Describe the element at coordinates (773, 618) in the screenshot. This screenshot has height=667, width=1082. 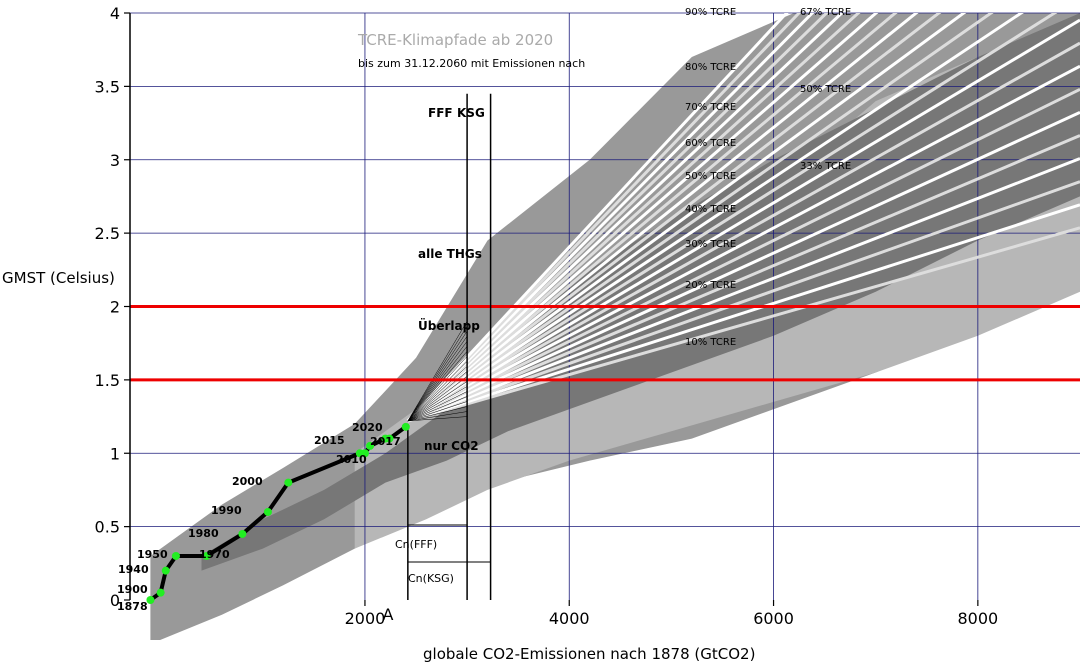
I see `x-tick-label: 6000` at that location.